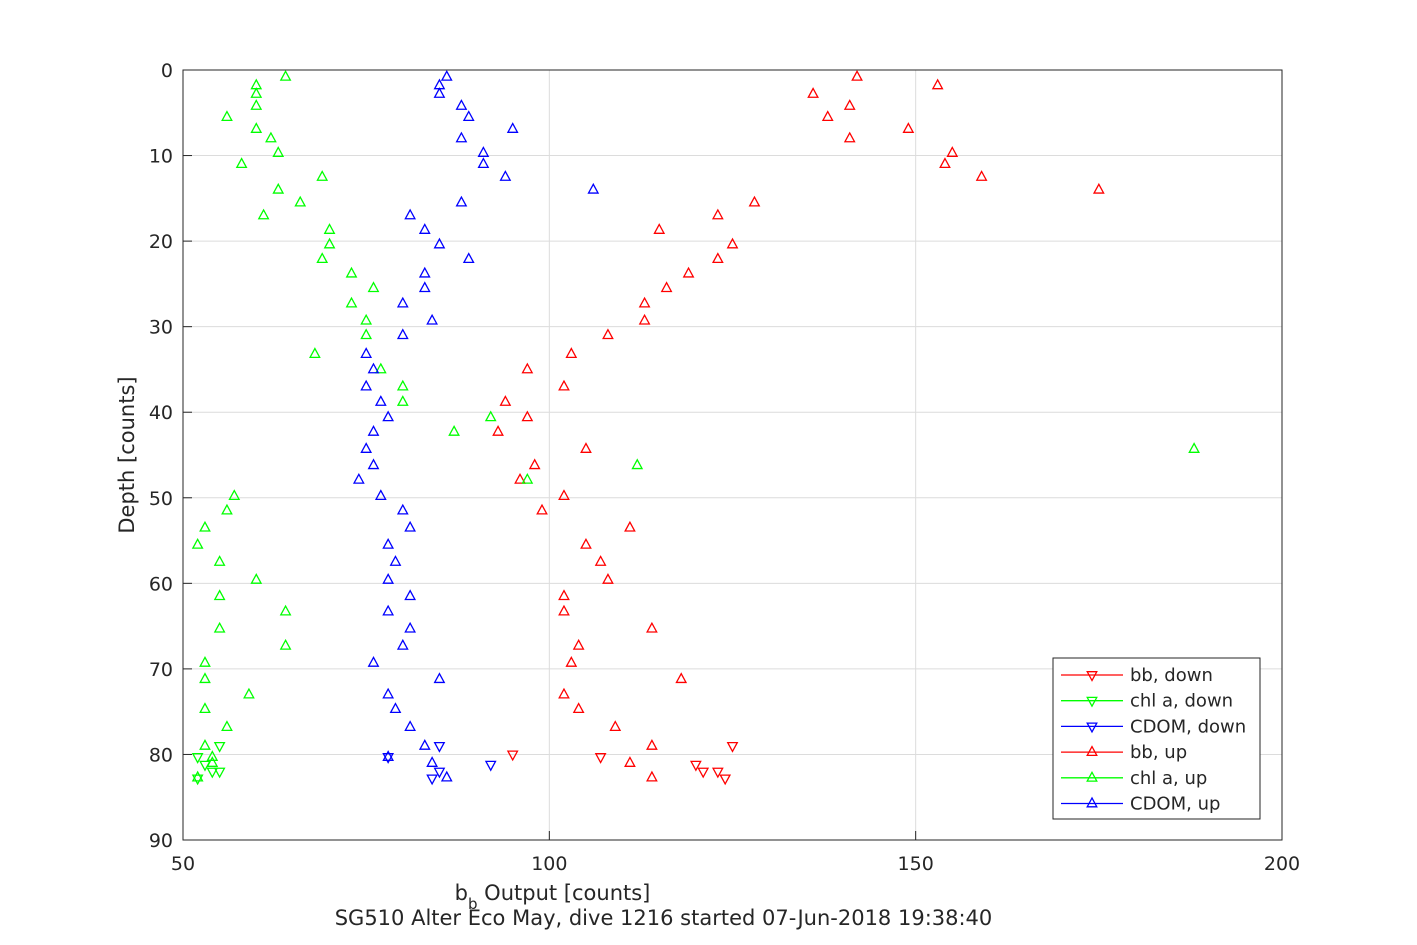  I want to click on x-axis-label-main: b, so click(461, 893).